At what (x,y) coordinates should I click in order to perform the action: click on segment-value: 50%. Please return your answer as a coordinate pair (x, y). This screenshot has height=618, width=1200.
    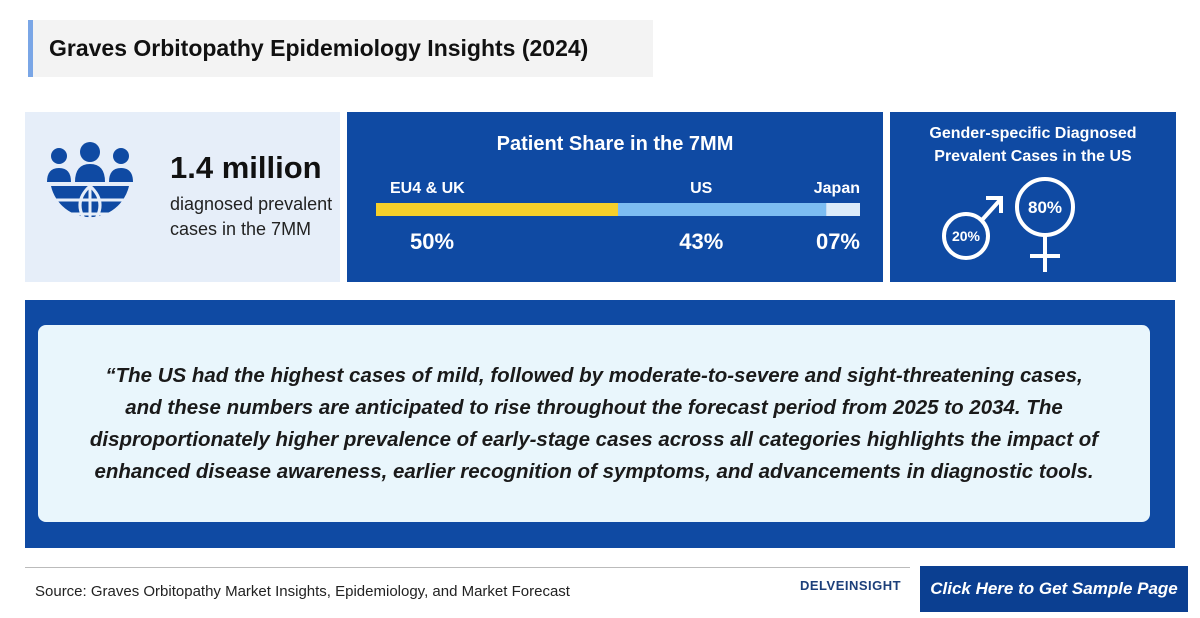
    Looking at the image, I should click on (432, 241).